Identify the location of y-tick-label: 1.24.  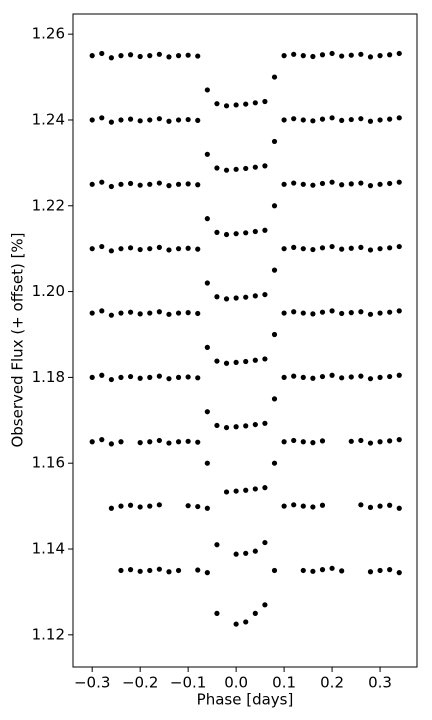
(48, 119).